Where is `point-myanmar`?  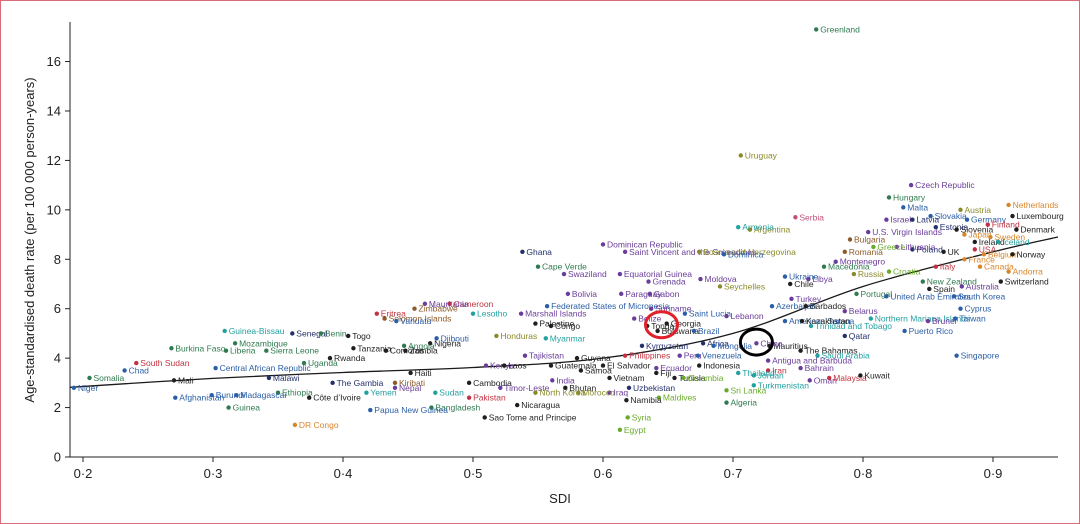 point-myanmar is located at coordinates (545, 338).